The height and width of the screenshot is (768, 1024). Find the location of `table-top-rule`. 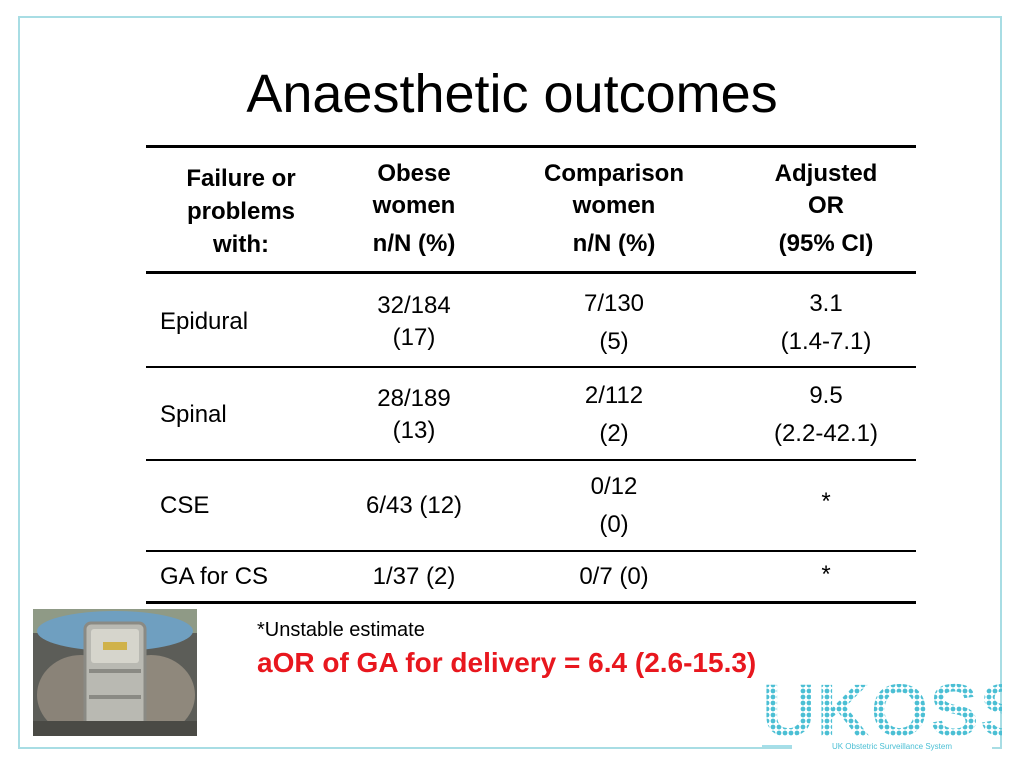

table-top-rule is located at coordinates (531, 146).